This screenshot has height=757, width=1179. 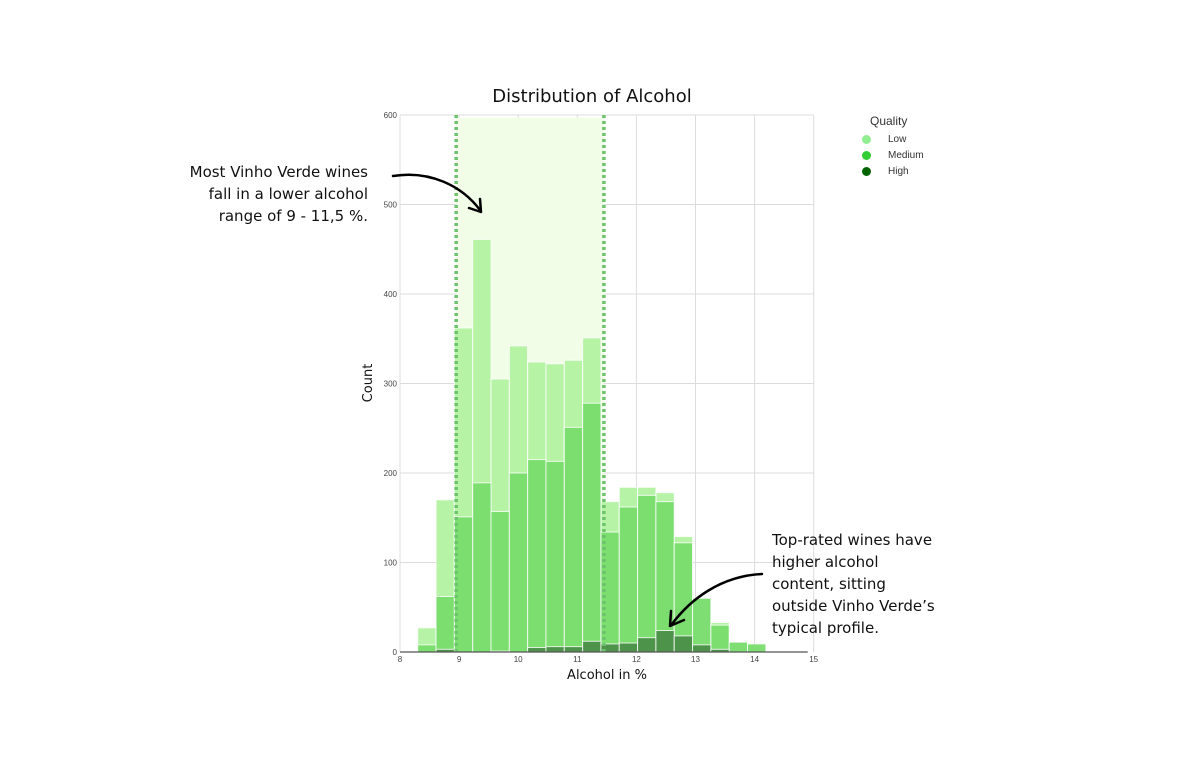 I want to click on x-tick-label: 14, so click(x=754, y=659).